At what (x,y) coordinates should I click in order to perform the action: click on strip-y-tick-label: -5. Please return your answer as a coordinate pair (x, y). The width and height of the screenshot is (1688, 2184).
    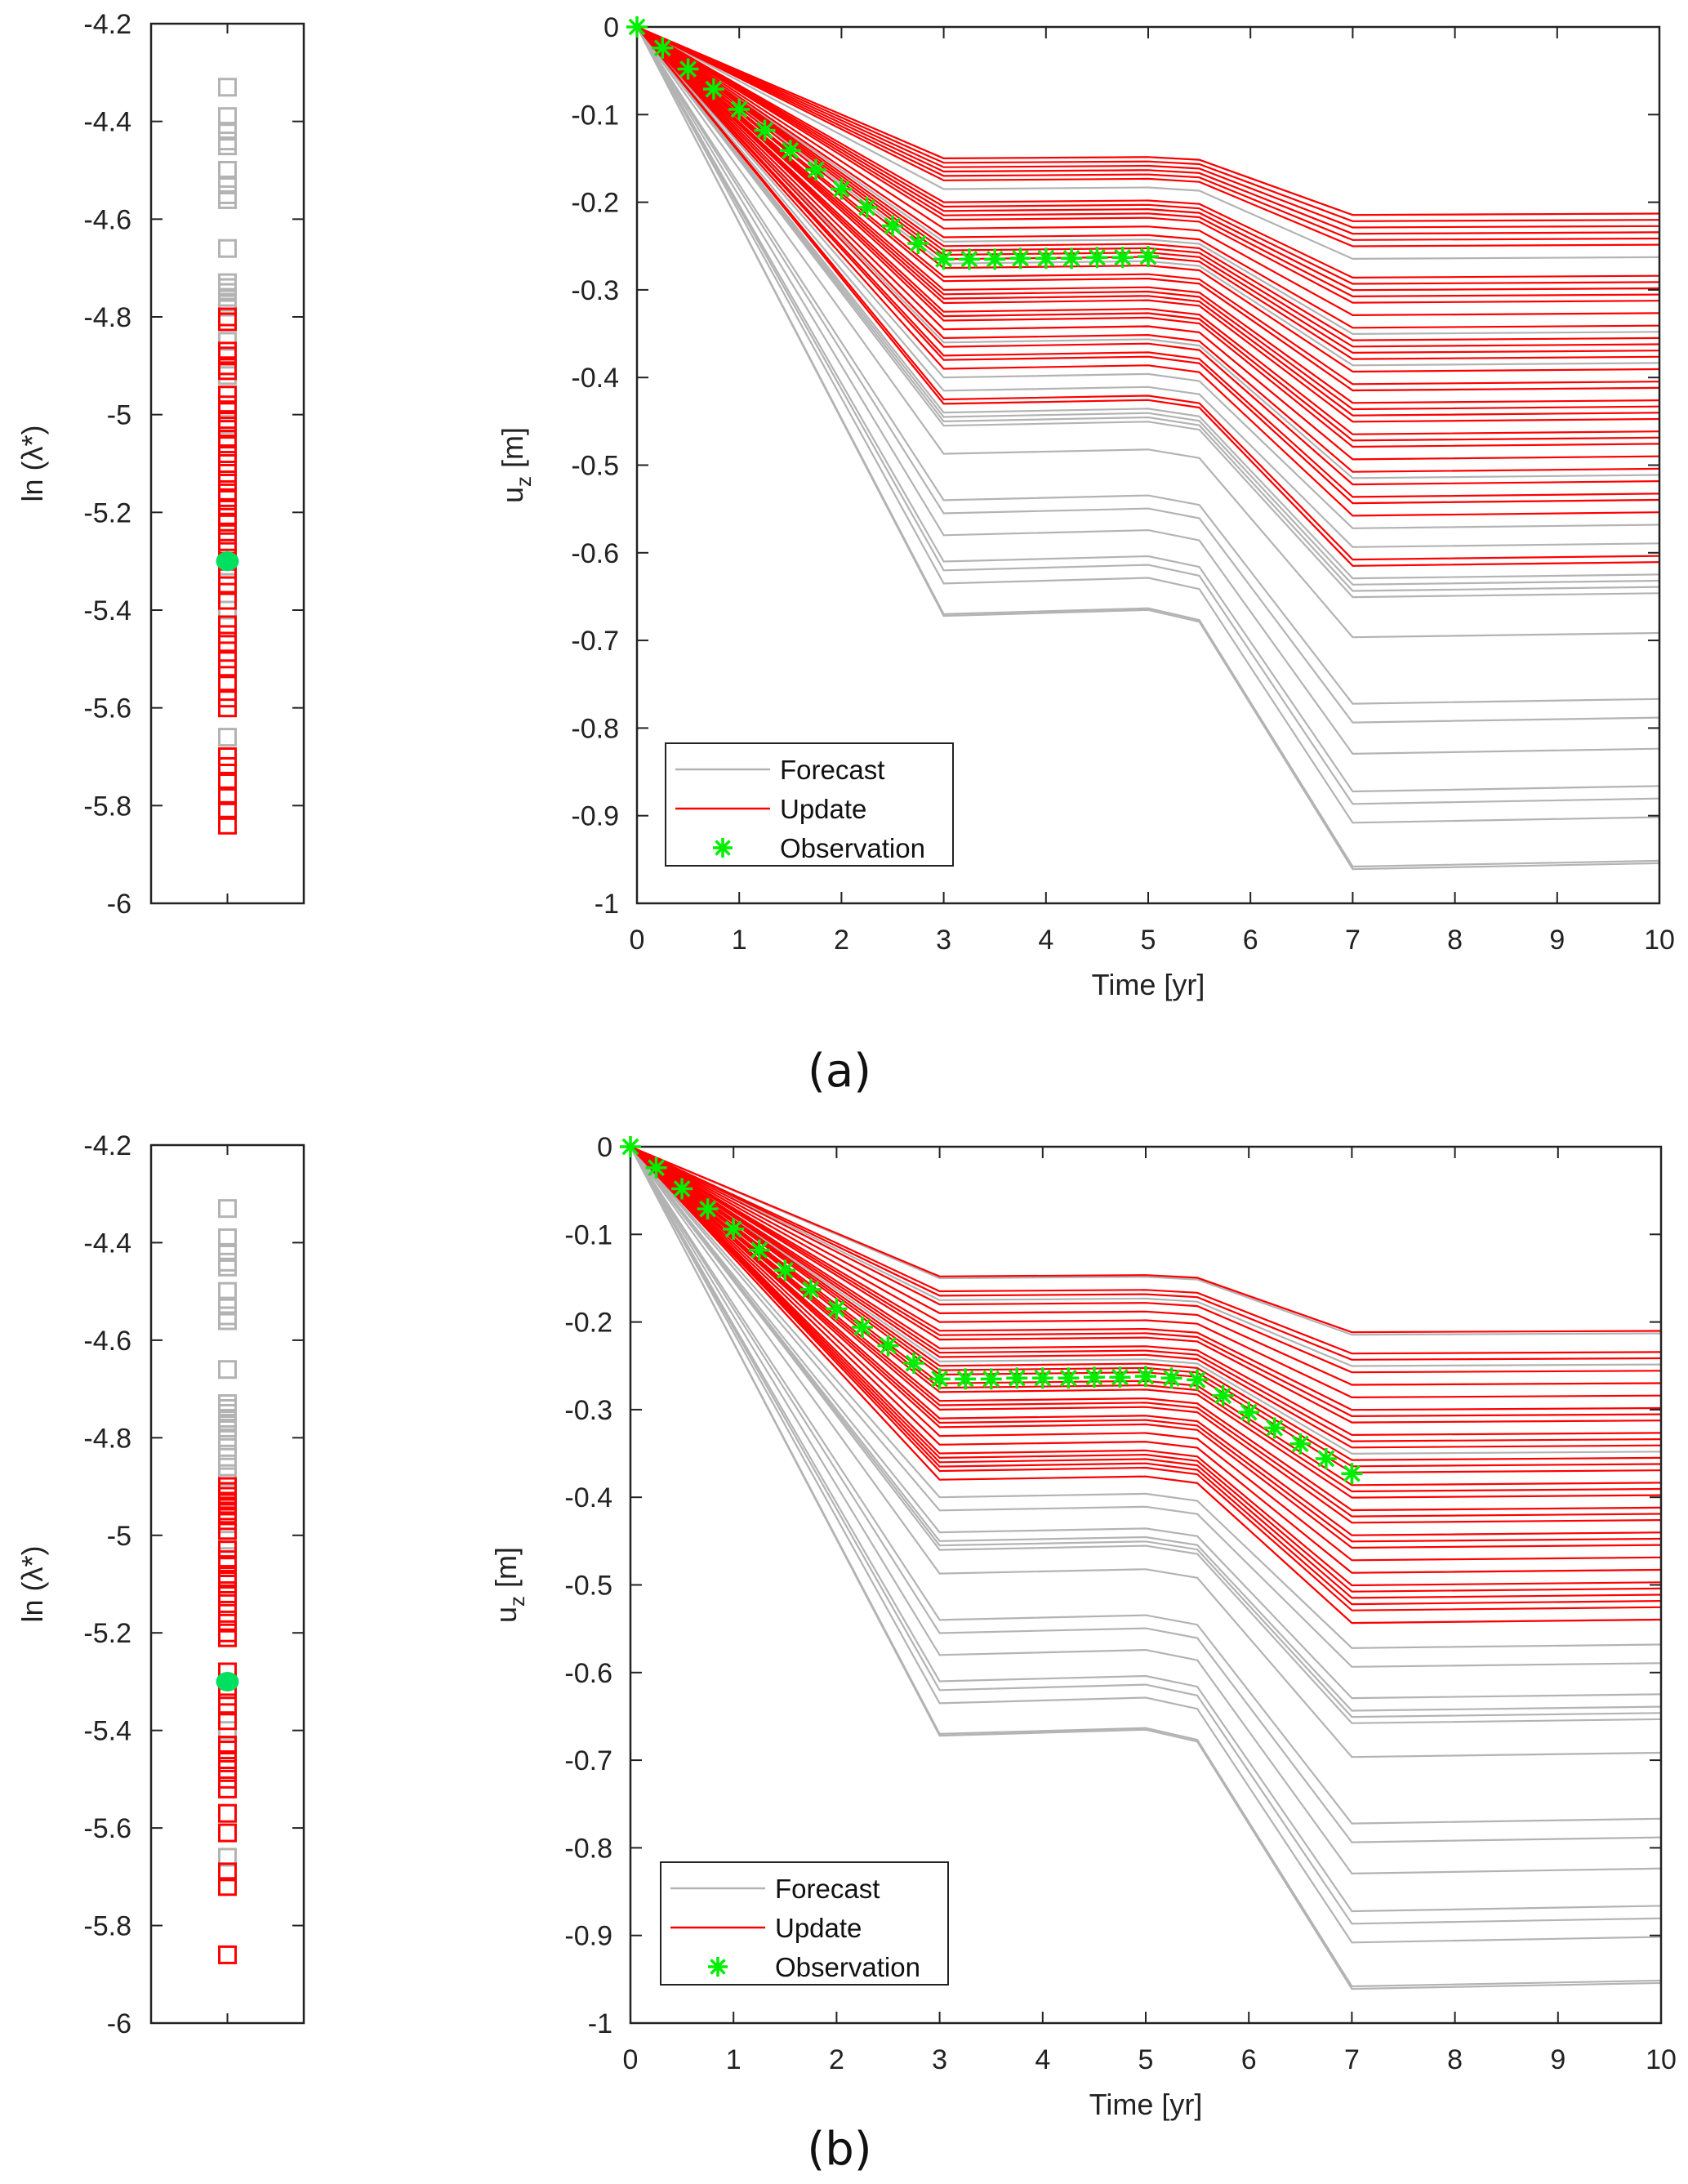
    Looking at the image, I should click on (119, 415).